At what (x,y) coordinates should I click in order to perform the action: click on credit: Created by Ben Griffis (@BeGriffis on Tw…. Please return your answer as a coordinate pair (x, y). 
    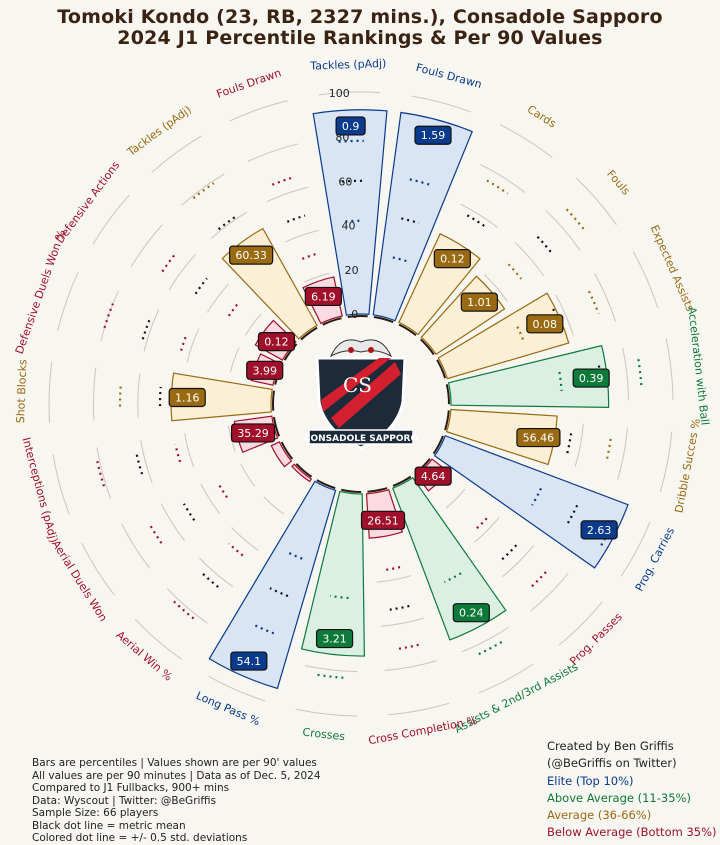
    Looking at the image, I should click on (612, 754).